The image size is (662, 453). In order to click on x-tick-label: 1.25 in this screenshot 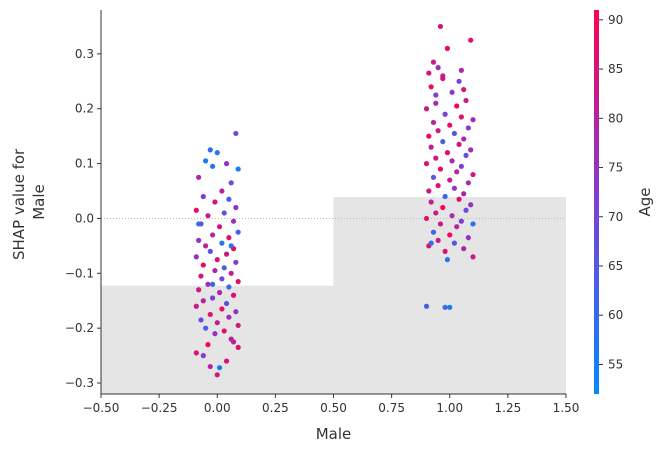, I will do `click(508, 408)`.